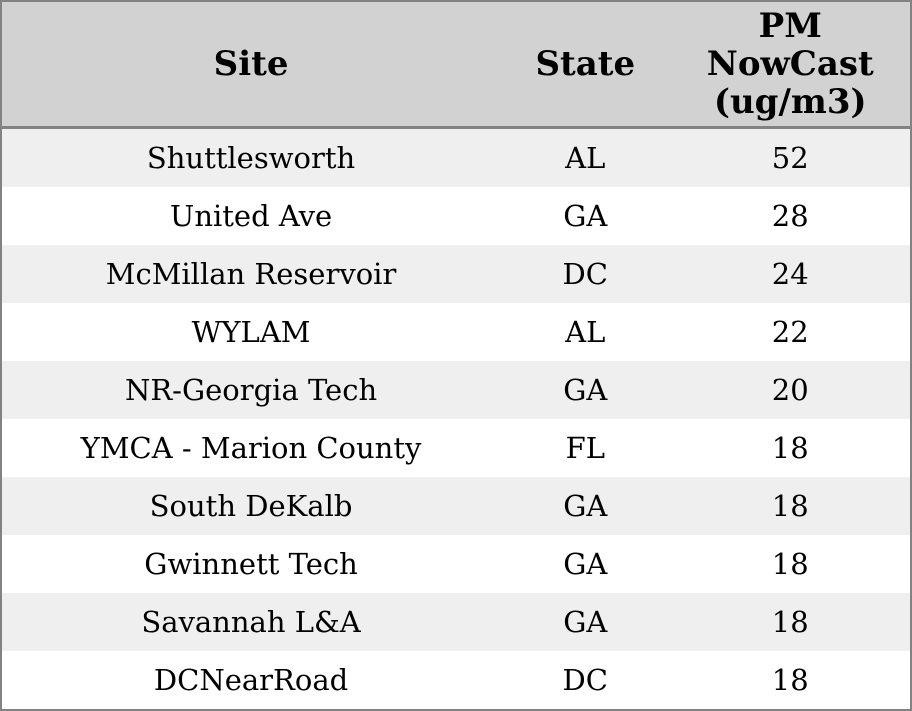 The width and height of the screenshot is (912, 711). What do you see at coordinates (251, 216) in the screenshot?
I see `site-cell: United Ave` at bounding box center [251, 216].